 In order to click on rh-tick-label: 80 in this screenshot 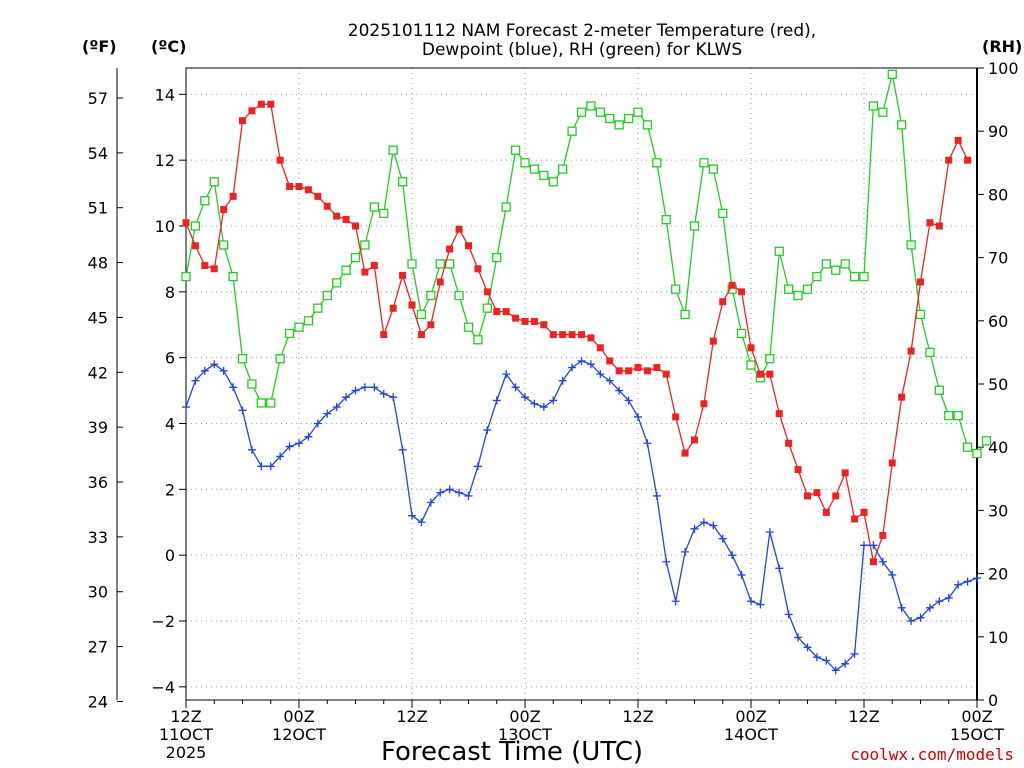, I will do `click(998, 194)`.